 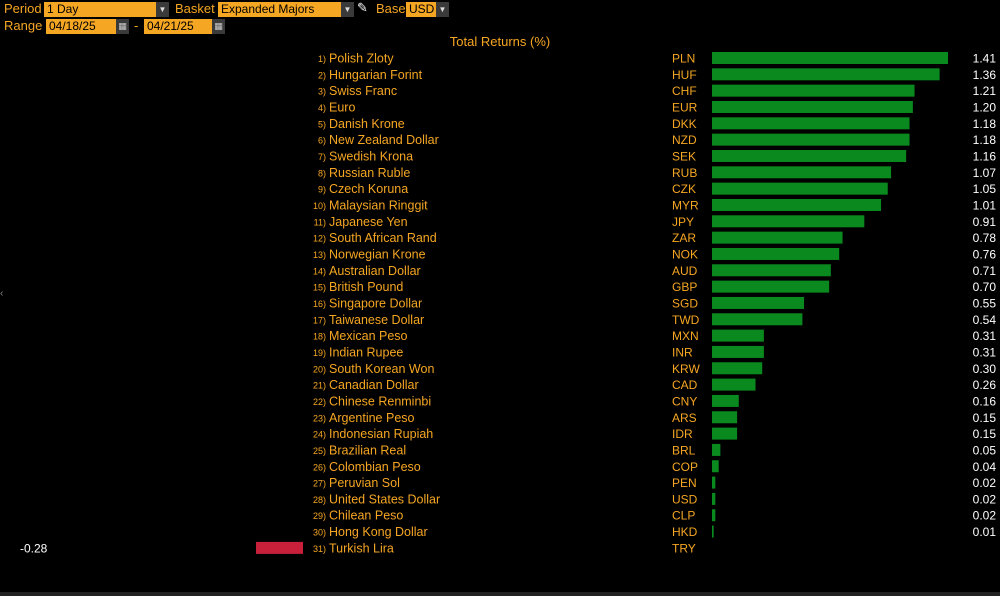 What do you see at coordinates (122, 26) in the screenshot?
I see `calendar-start-icon: ▦` at bounding box center [122, 26].